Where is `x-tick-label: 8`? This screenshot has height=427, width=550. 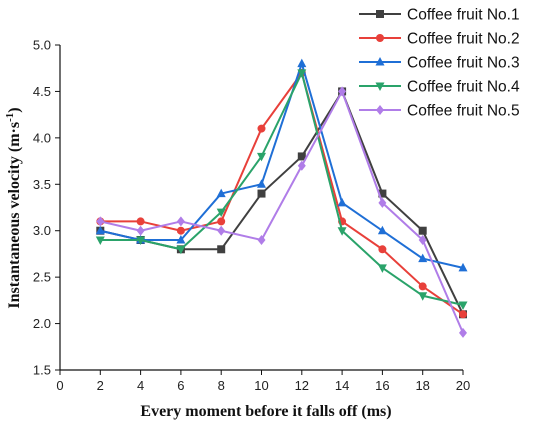
x-tick-label: 8 is located at coordinates (221, 385).